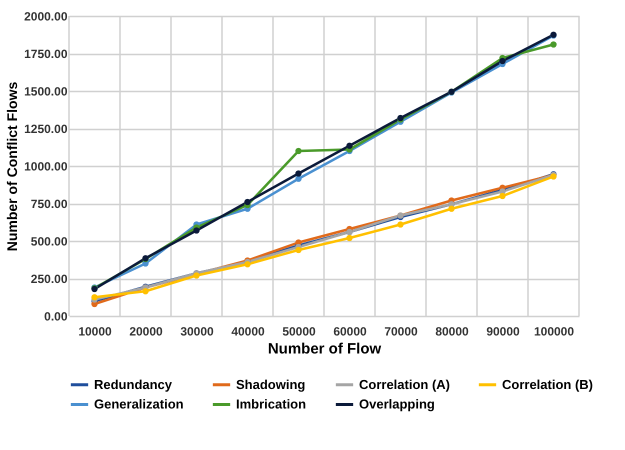 The height and width of the screenshot is (450, 625). Describe the element at coordinates (452, 331) in the screenshot. I see `x-tick-label: 80000` at that location.